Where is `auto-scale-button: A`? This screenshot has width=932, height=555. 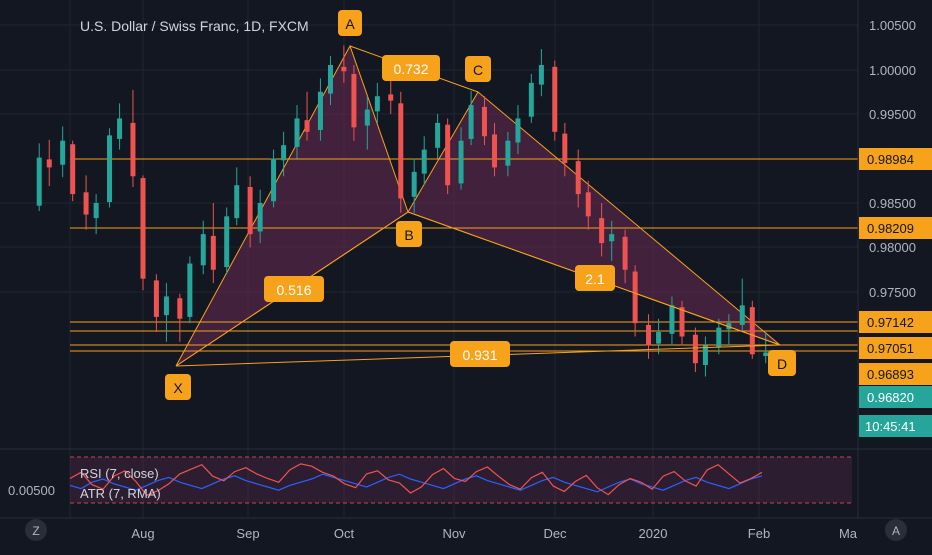
auto-scale-button: A is located at coordinates (896, 530).